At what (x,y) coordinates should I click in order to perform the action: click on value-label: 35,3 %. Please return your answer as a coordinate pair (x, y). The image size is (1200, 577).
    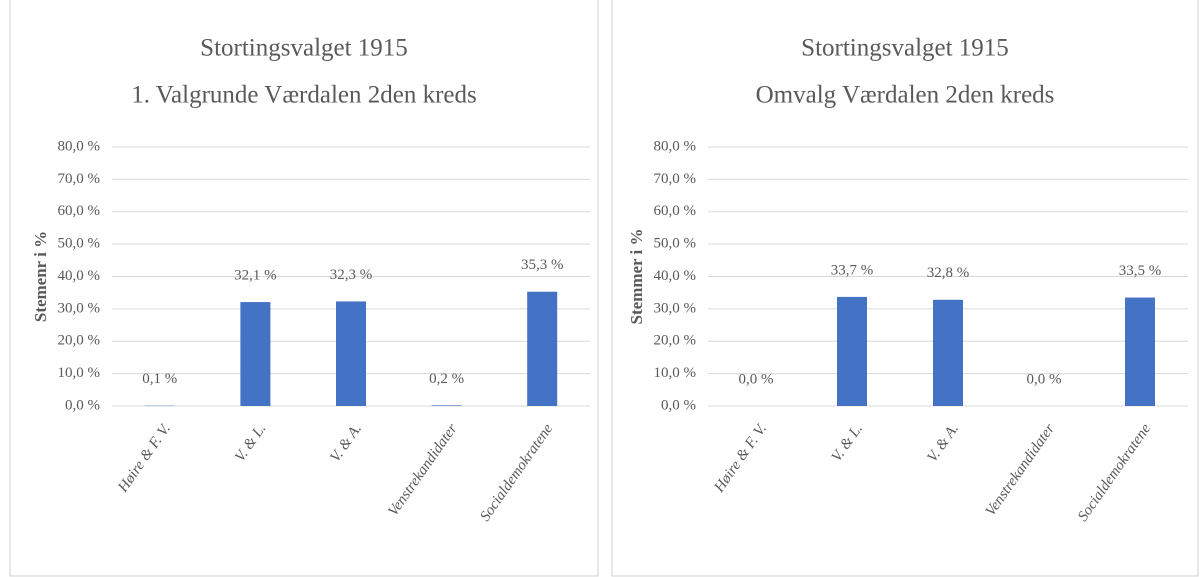
    Looking at the image, I should click on (542, 265).